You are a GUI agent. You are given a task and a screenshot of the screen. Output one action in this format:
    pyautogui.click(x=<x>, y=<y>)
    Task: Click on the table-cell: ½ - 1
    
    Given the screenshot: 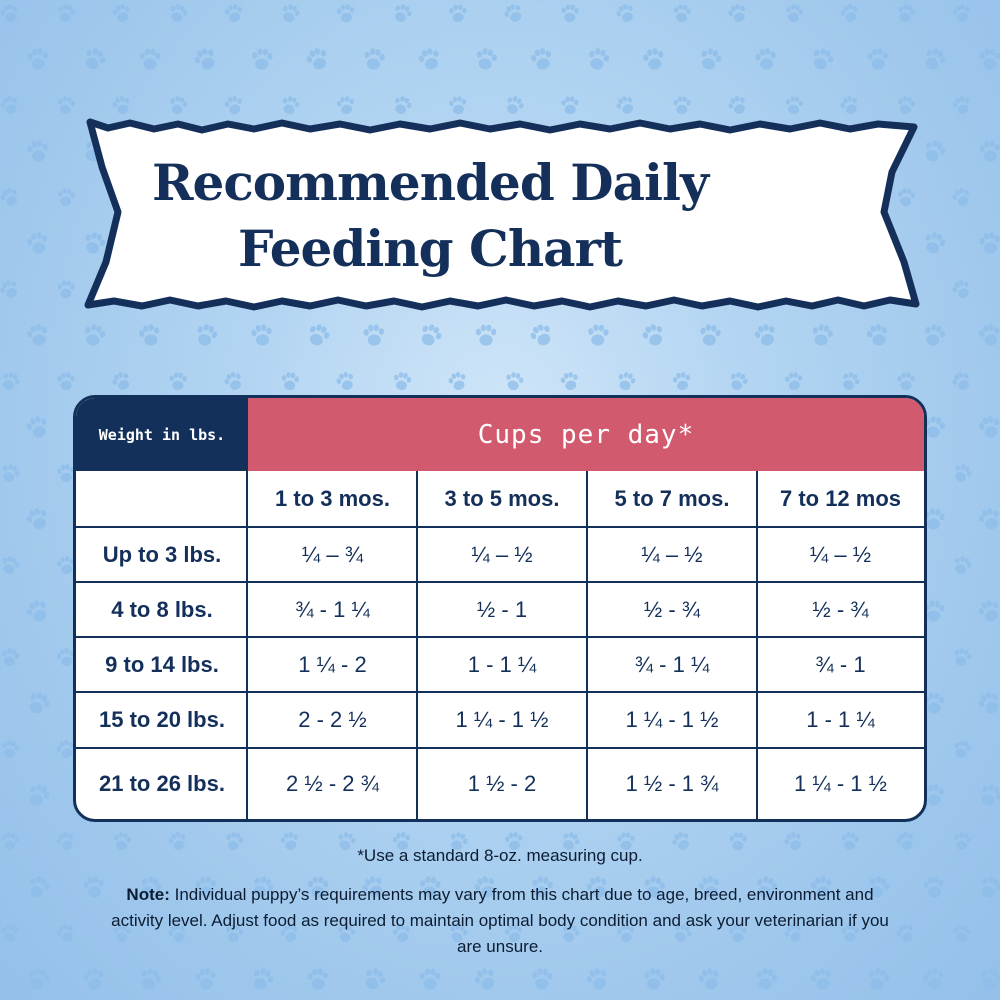 What is the action you would take?
    pyautogui.click(x=502, y=609)
    